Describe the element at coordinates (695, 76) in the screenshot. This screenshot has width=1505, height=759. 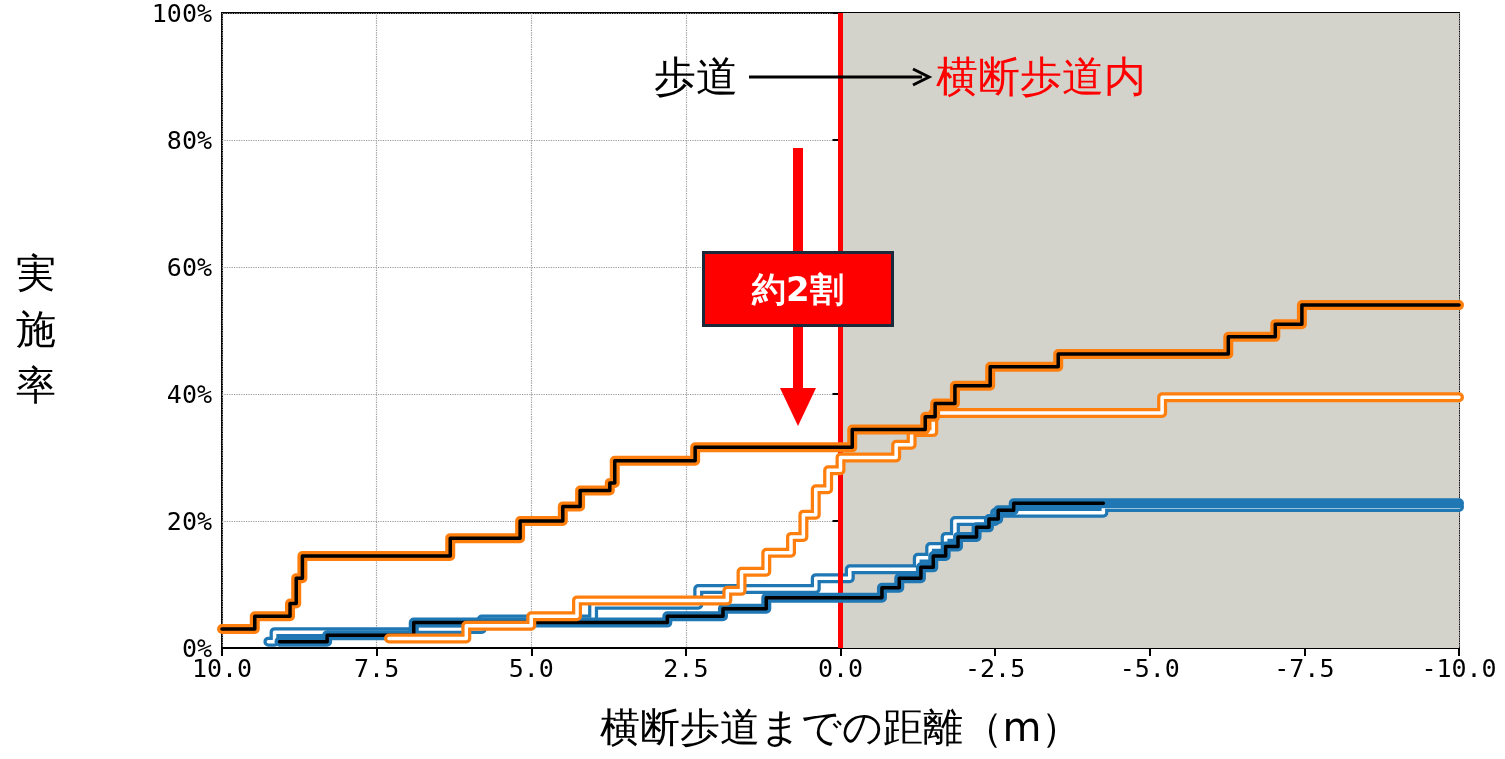
I see `annotation: 歩道` at that location.